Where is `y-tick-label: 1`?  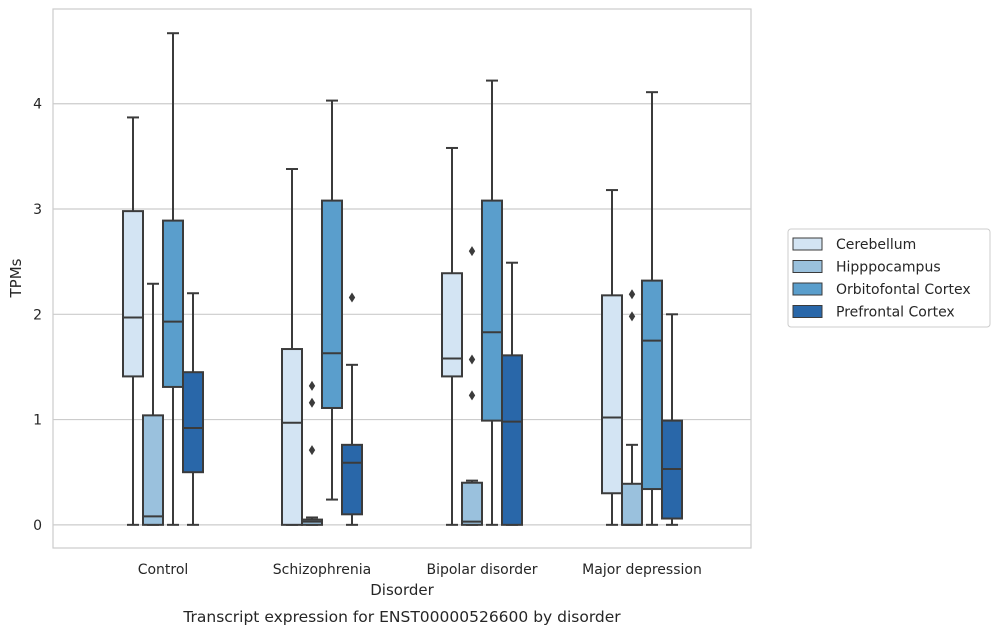
y-tick-label: 1 is located at coordinates (37, 421).